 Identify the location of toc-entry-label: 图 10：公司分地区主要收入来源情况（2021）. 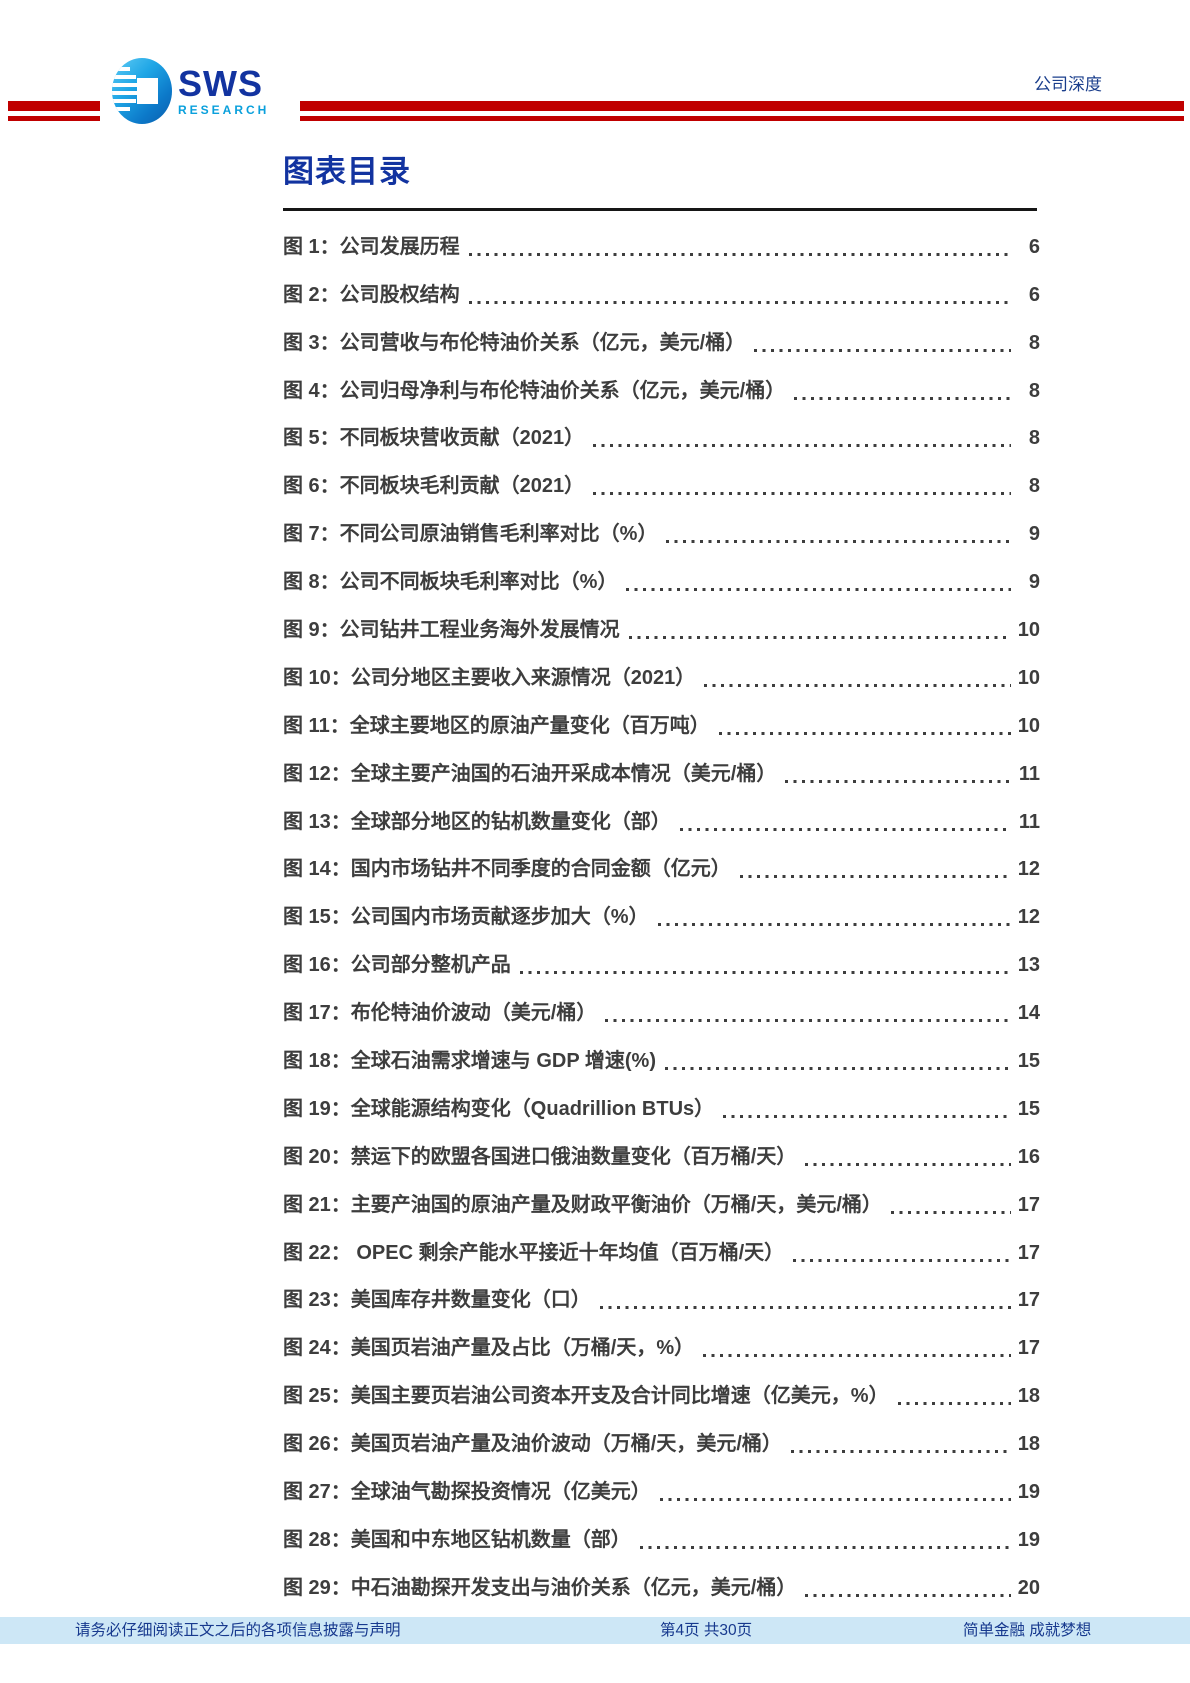
(489, 677).